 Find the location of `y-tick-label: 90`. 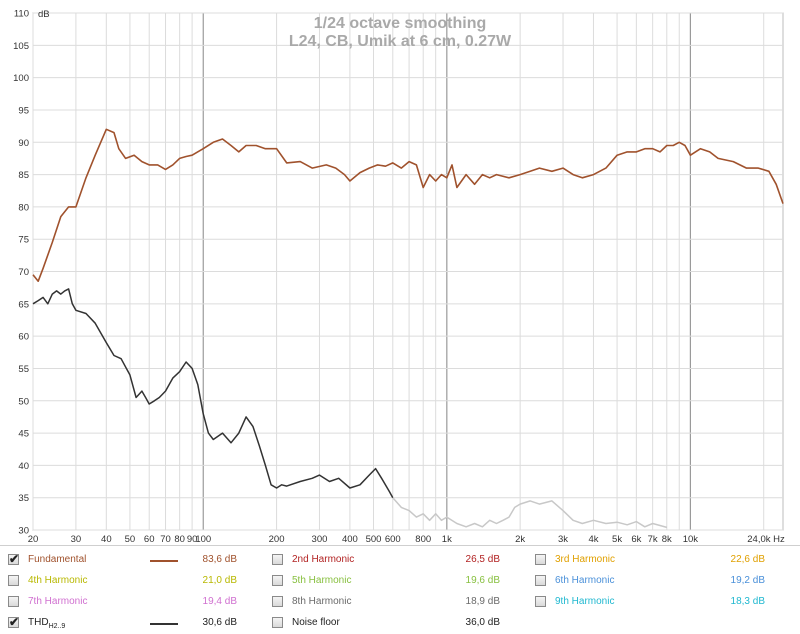

y-tick-label: 90 is located at coordinates (23, 143).